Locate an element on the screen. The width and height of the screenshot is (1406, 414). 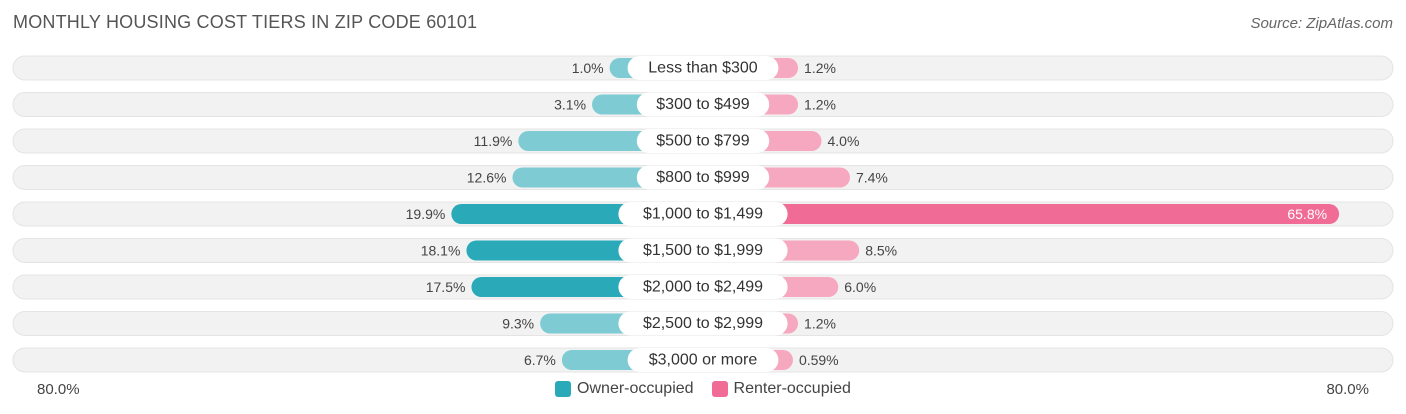
axis-right-label: 80.0% is located at coordinates (1347, 389).